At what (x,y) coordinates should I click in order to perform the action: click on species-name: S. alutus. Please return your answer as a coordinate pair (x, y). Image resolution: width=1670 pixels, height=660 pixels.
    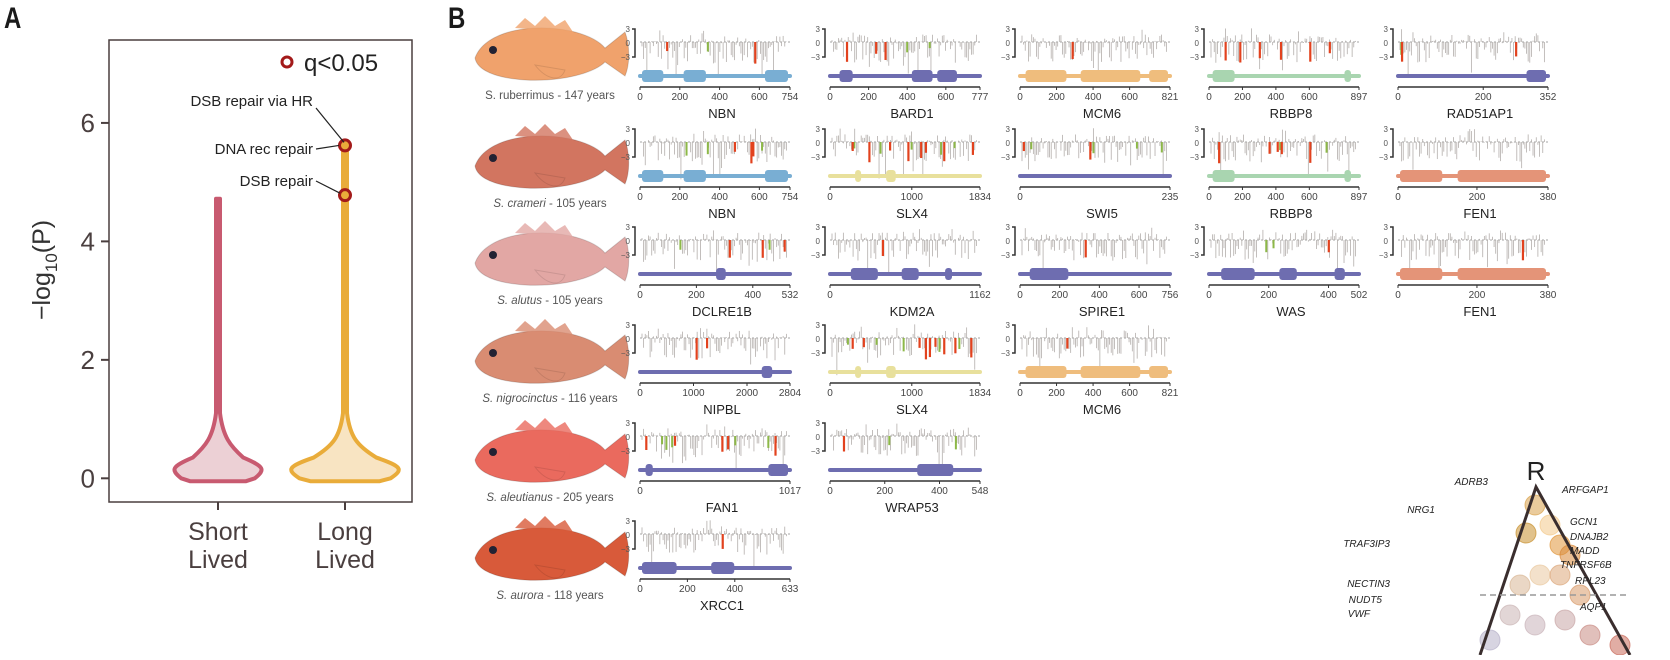
    Looking at the image, I should click on (519, 301).